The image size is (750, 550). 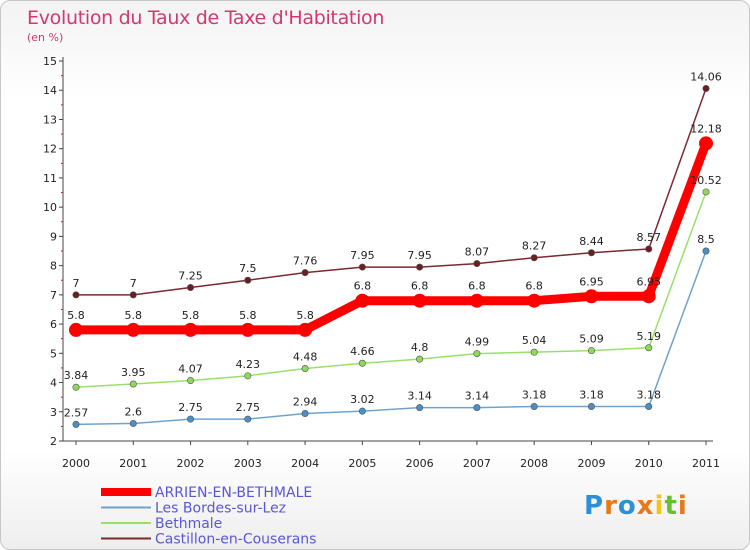 What do you see at coordinates (706, 239) in the screenshot?
I see `data-label-1: 8.5` at bounding box center [706, 239].